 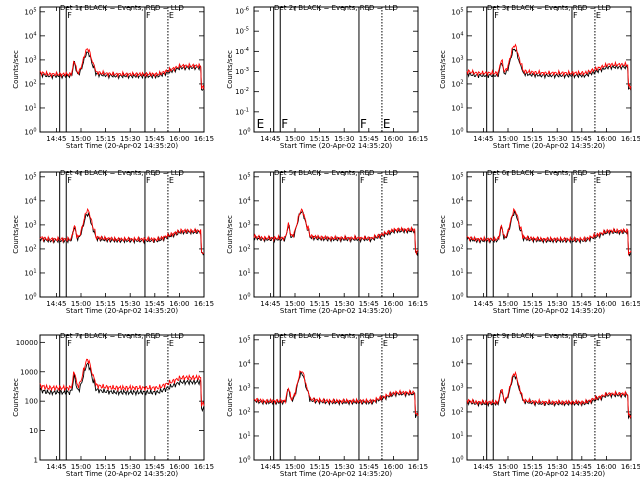 What do you see at coordinates (122, 8) in the screenshot?
I see `panel-title: Det 1r BLACK = Events, RED = LLD` at bounding box center [122, 8].